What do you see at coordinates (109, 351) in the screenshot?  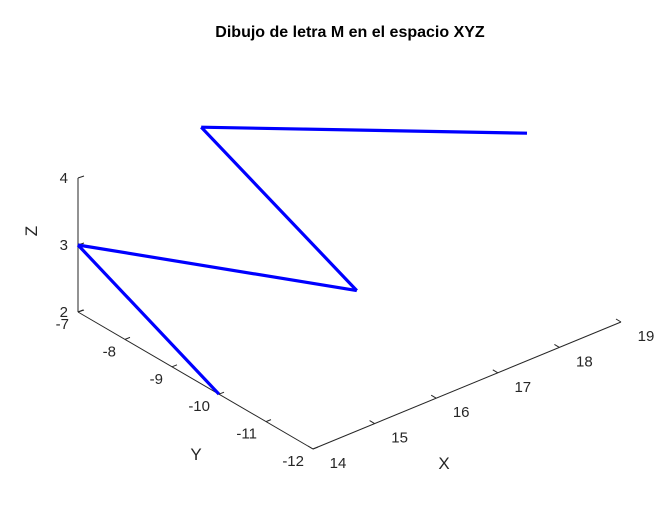 I see `y-tick-label: -8` at bounding box center [109, 351].